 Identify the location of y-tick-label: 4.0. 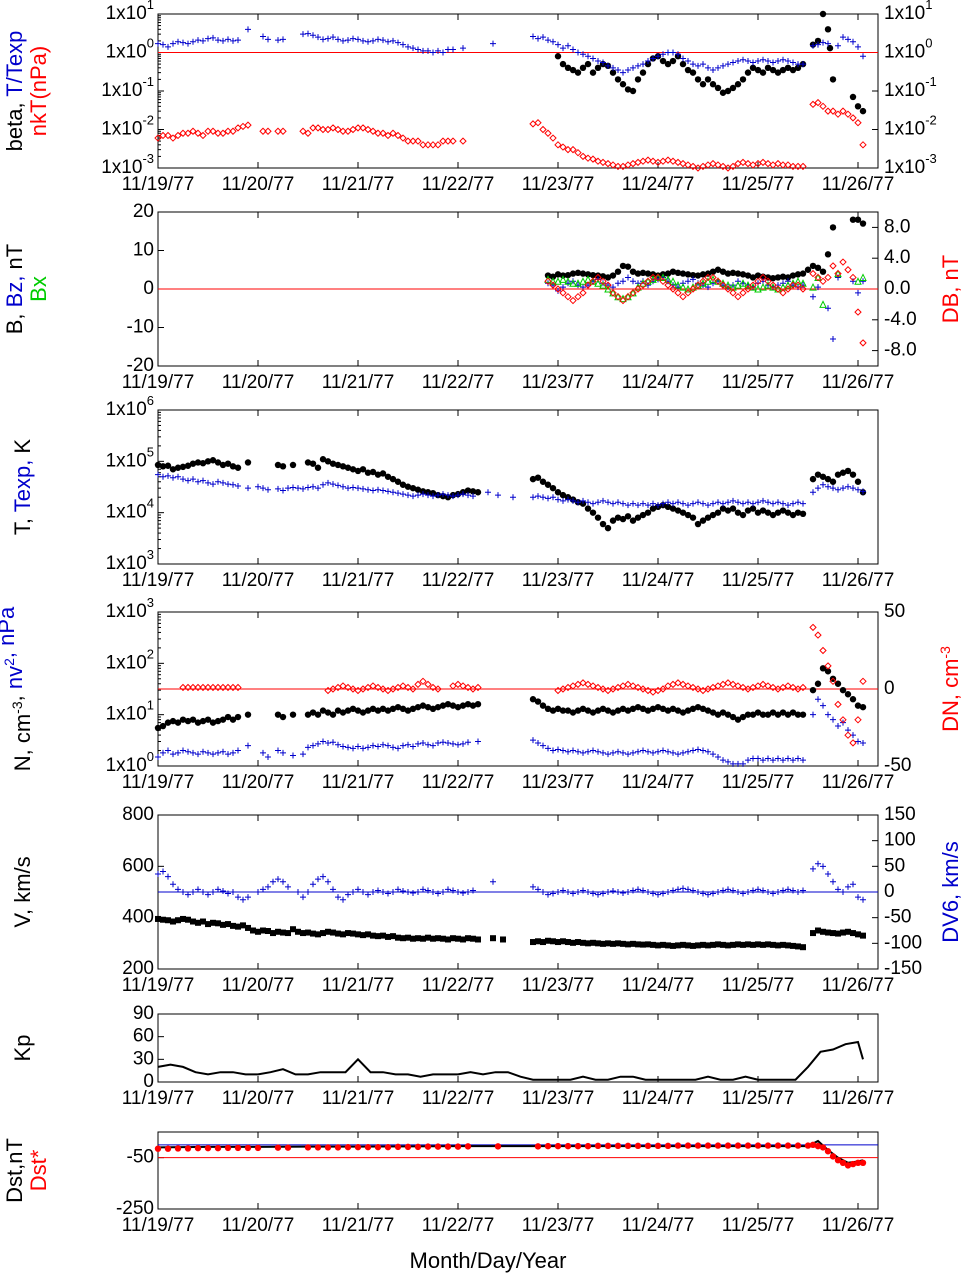
(897, 257).